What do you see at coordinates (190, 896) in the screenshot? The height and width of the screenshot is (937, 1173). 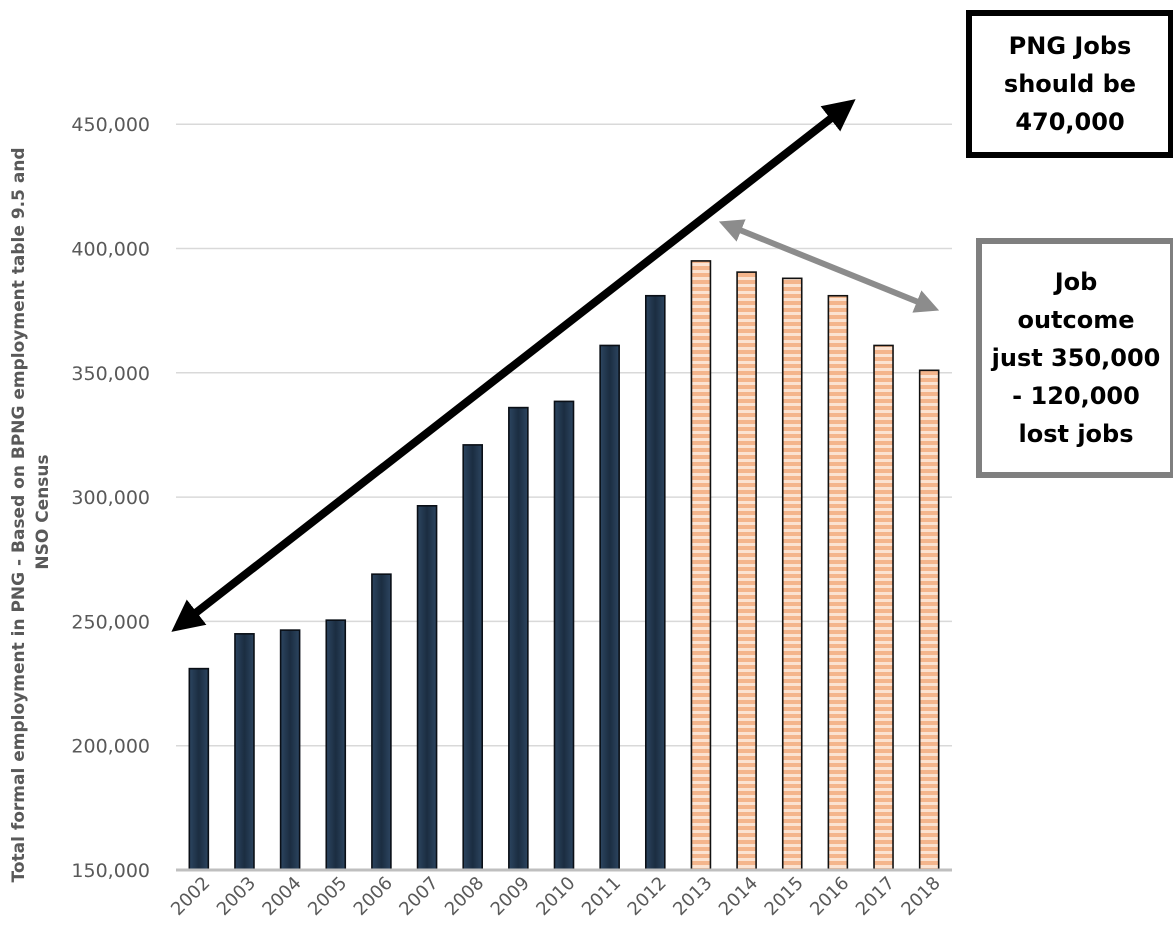 I see `x-tick-label: 2002` at bounding box center [190, 896].